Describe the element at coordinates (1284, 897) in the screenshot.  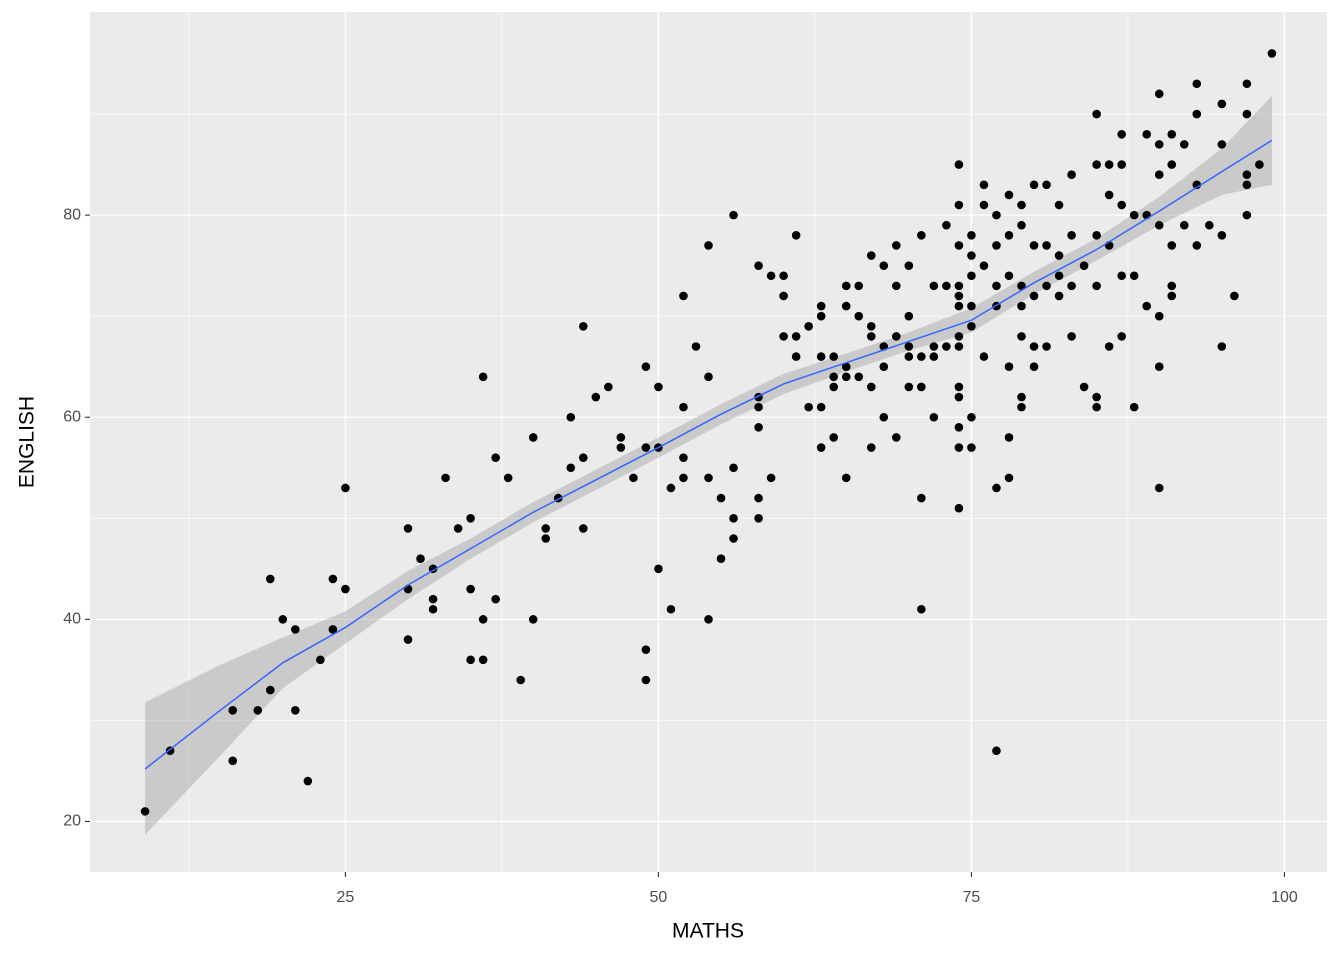
I see `x-tick-label: 100` at that location.